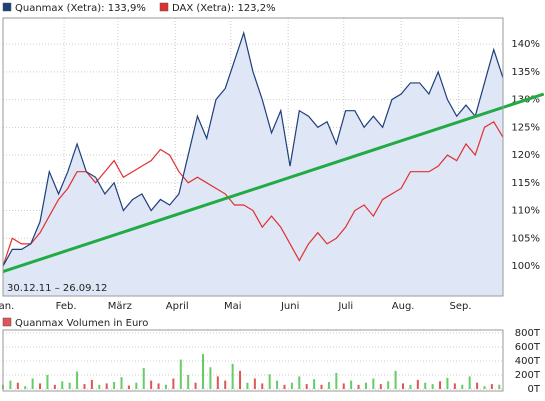  What do you see at coordinates (177, 306) in the screenshot?
I see `x-tick-label: April` at bounding box center [177, 306].